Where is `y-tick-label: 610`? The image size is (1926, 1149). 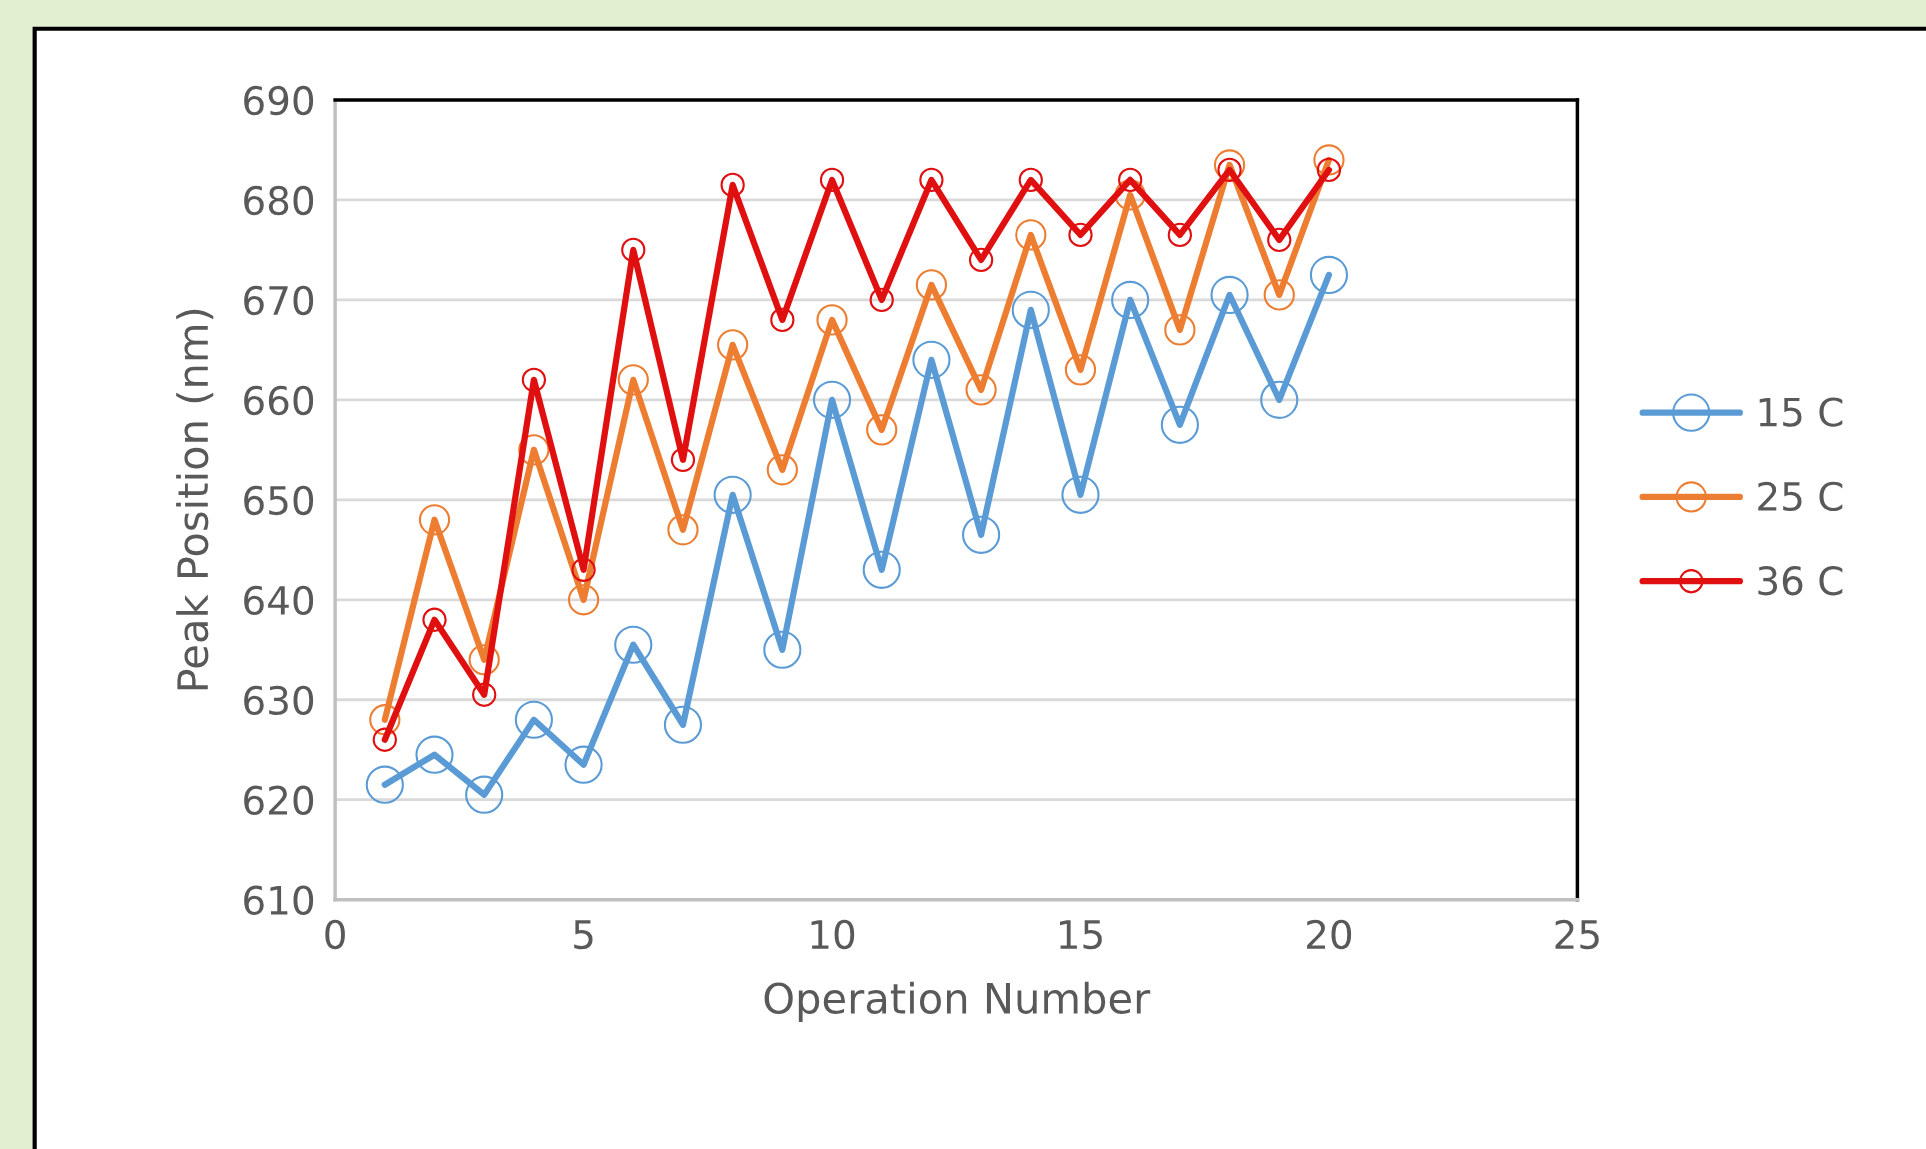 y-tick-label: 610 is located at coordinates (279, 900).